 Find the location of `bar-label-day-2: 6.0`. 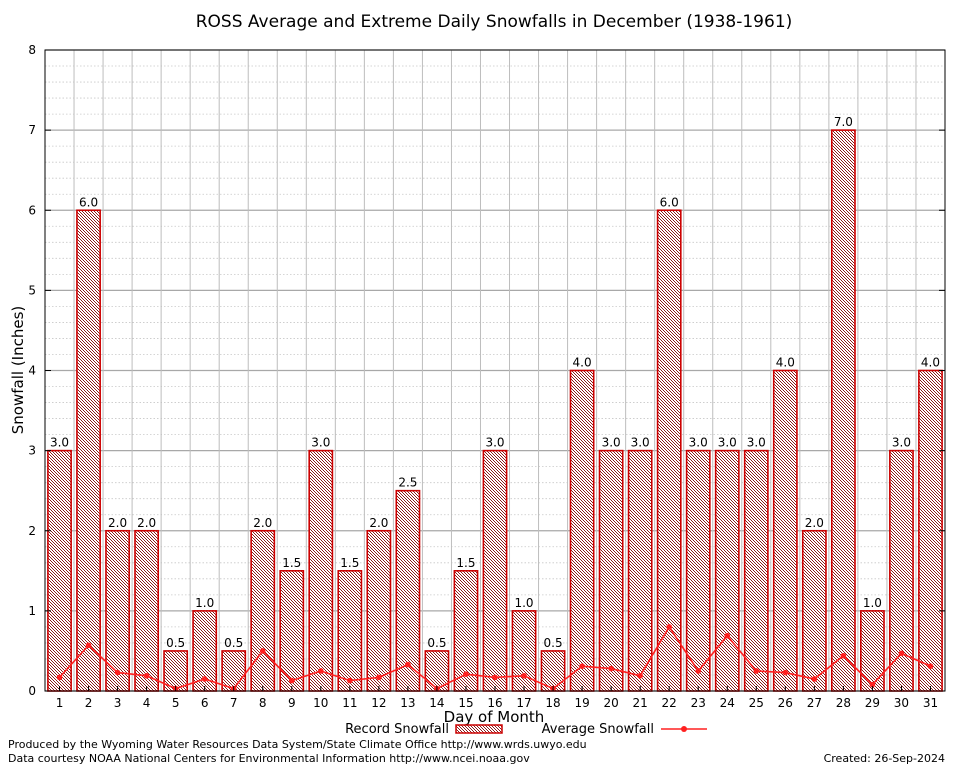

bar-label-day-2: 6.0 is located at coordinates (88, 202).